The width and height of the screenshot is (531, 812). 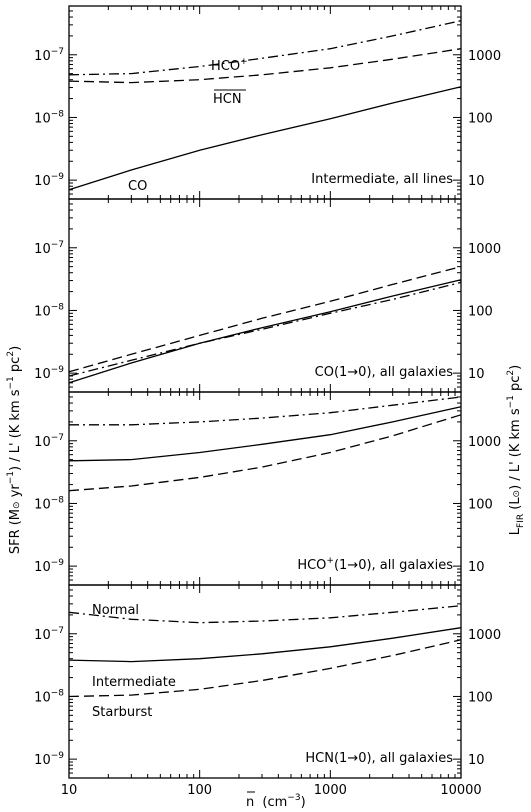 What do you see at coordinates (14, 450) in the screenshot?
I see `left-axis-label: SFR (M⊙ yr−1) / L' (K km s−1 pc2)` at bounding box center [14, 450].